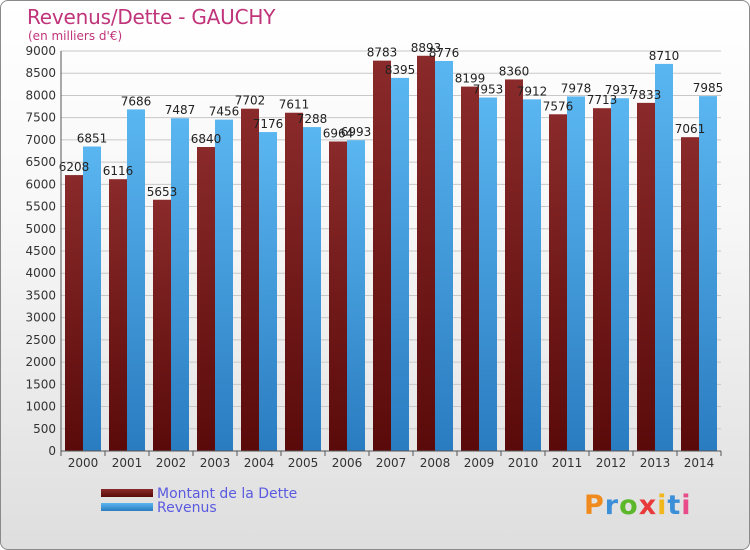 The height and width of the screenshot is (550, 750). What do you see at coordinates (92, 139) in the screenshot?
I see `value-label-revenus: 6851` at bounding box center [92, 139].